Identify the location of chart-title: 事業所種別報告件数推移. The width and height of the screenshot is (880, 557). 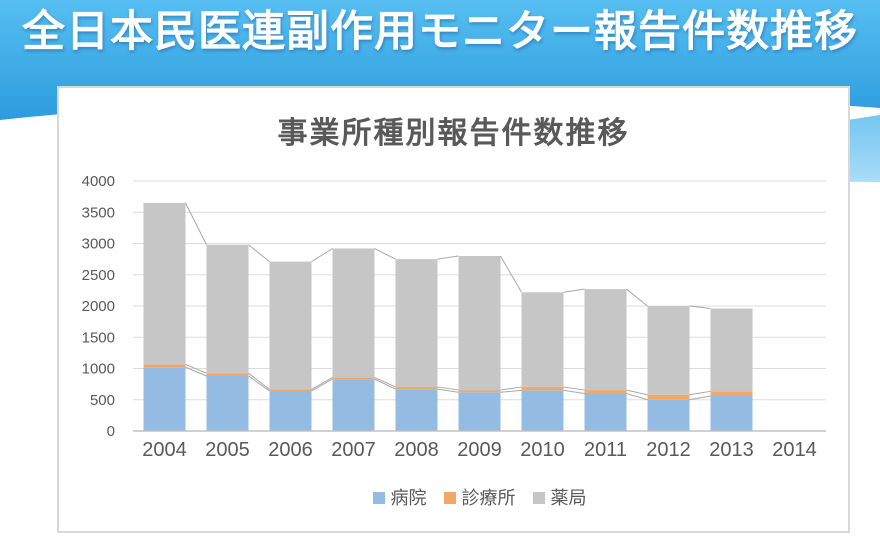
(453, 133).